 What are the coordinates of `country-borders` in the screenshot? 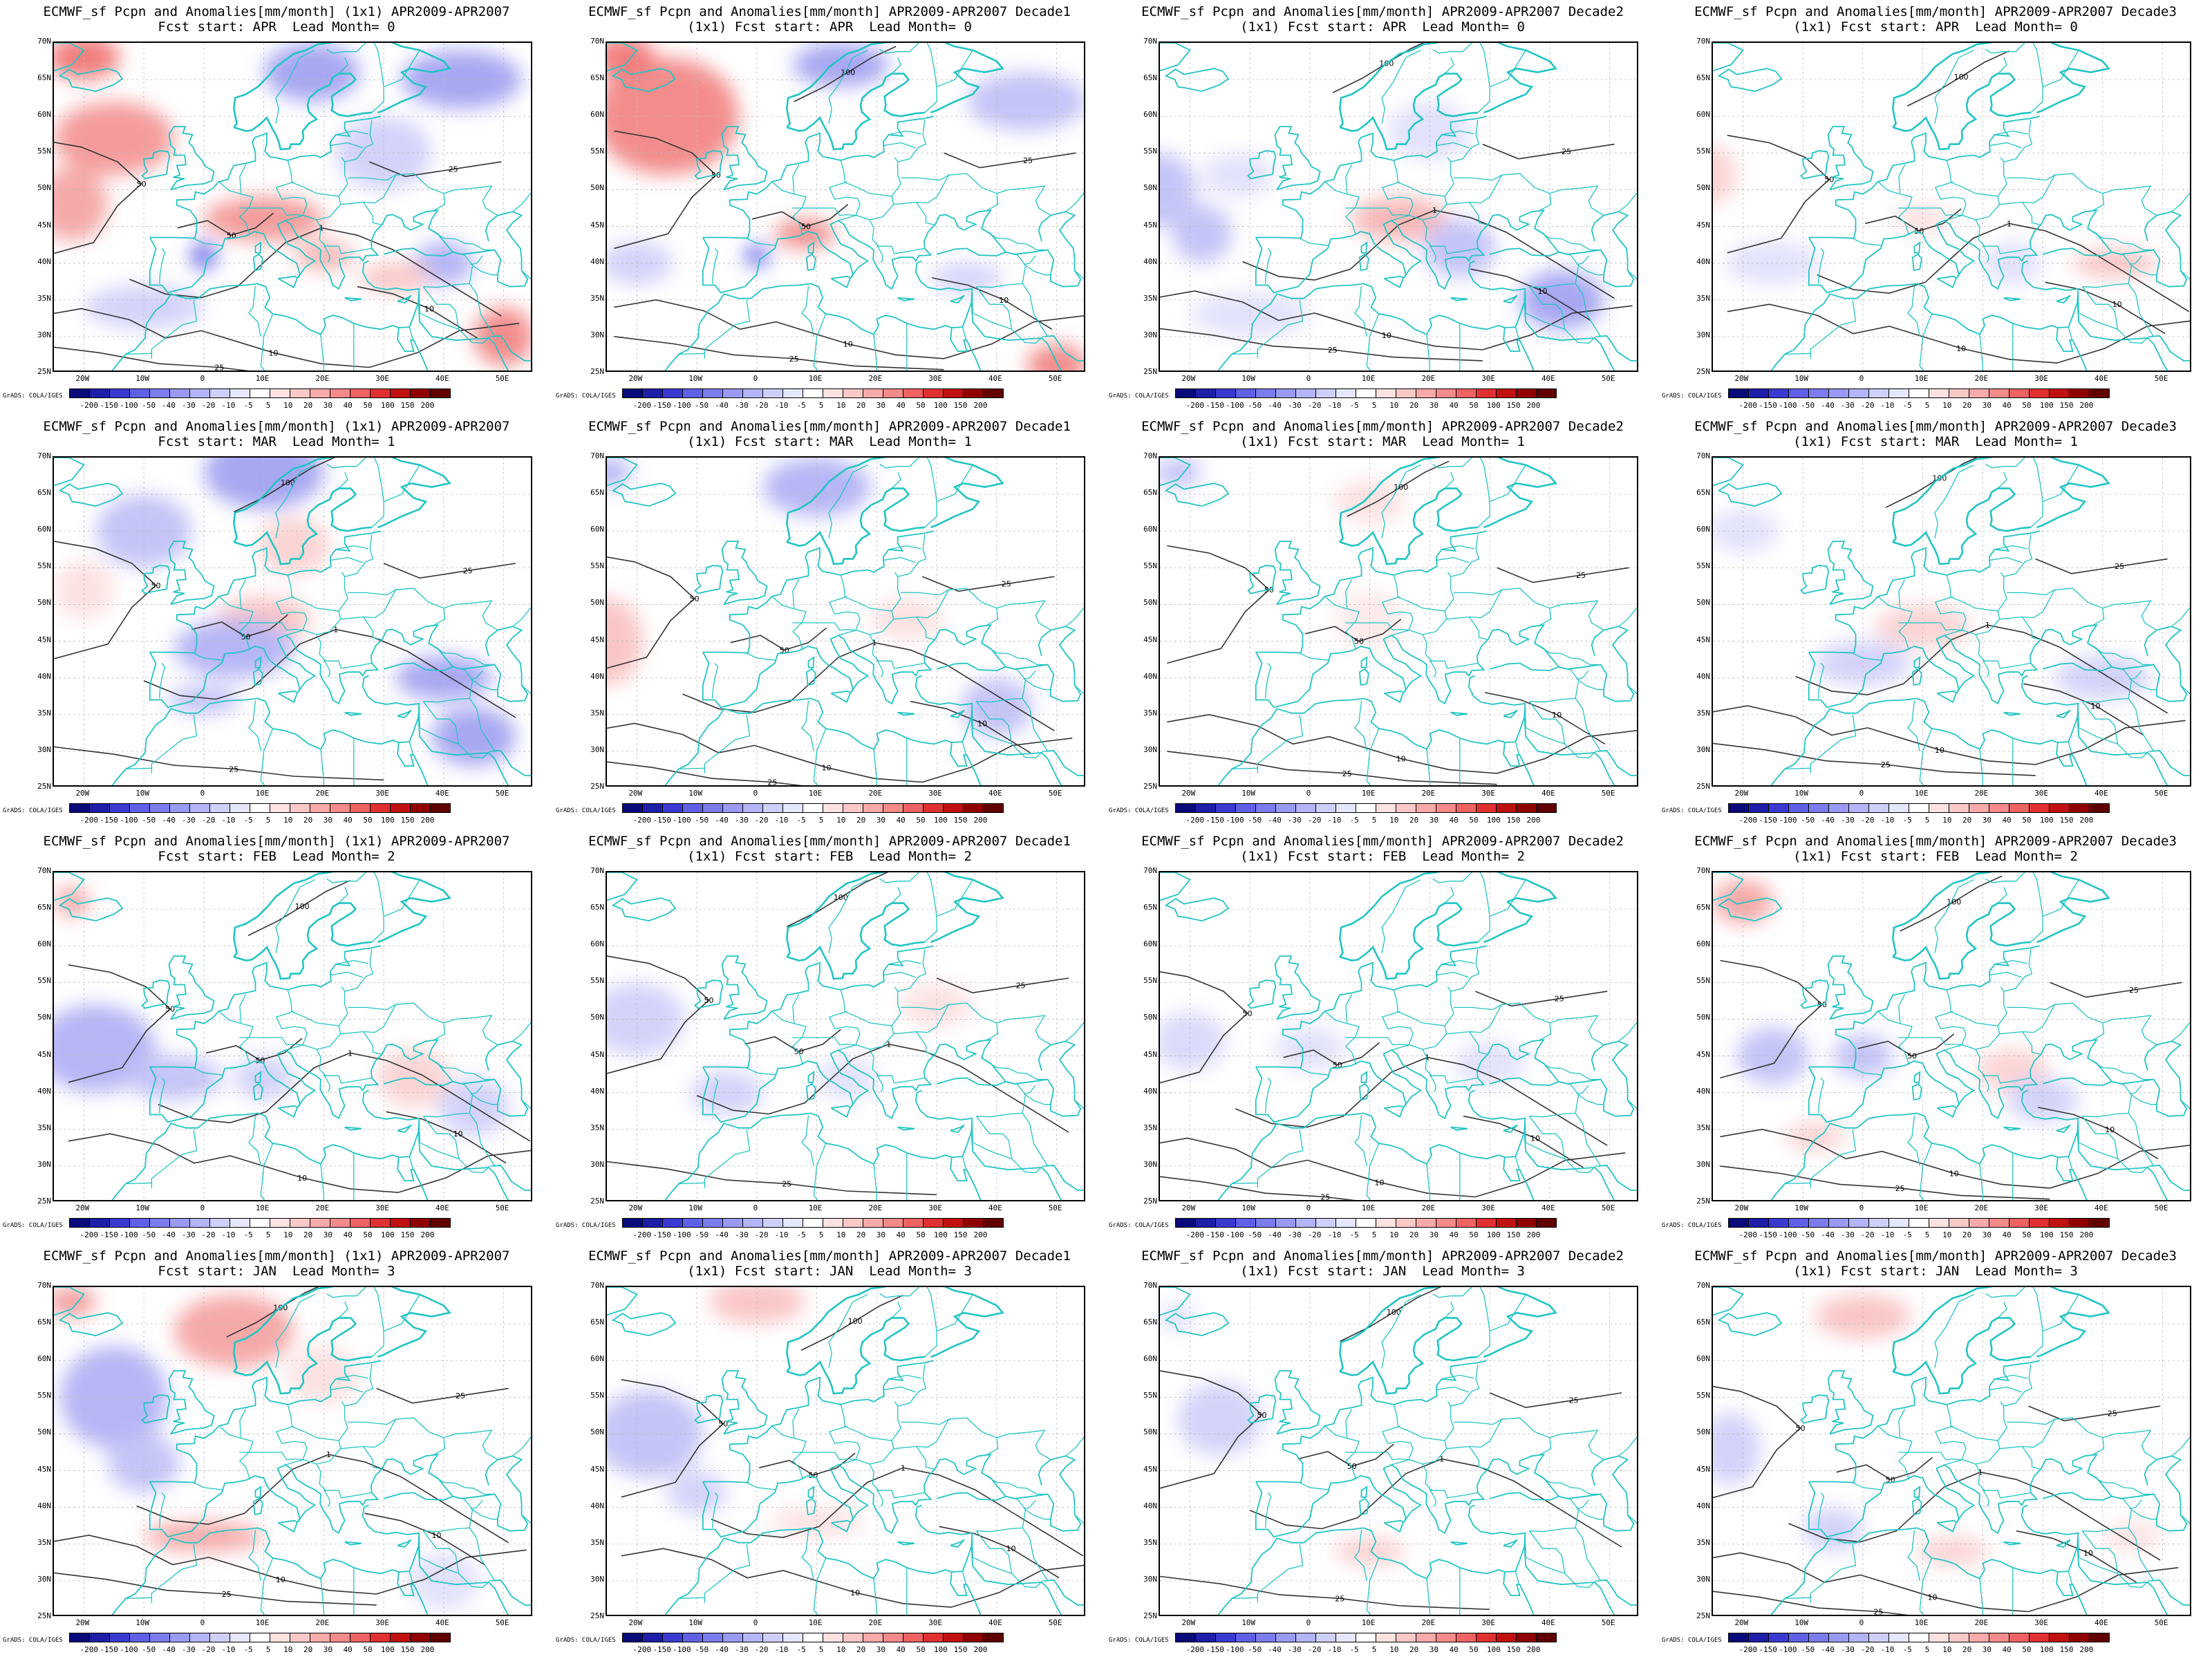 It's located at (328, 1451).